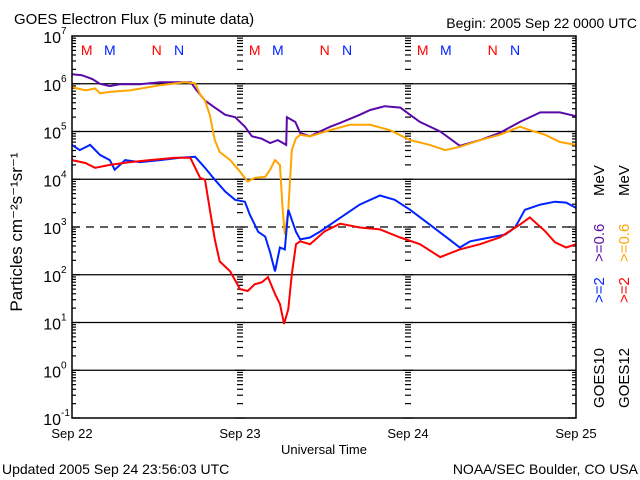  What do you see at coordinates (64, 270) in the screenshot?
I see `y-tick-exponent: 2` at bounding box center [64, 270].